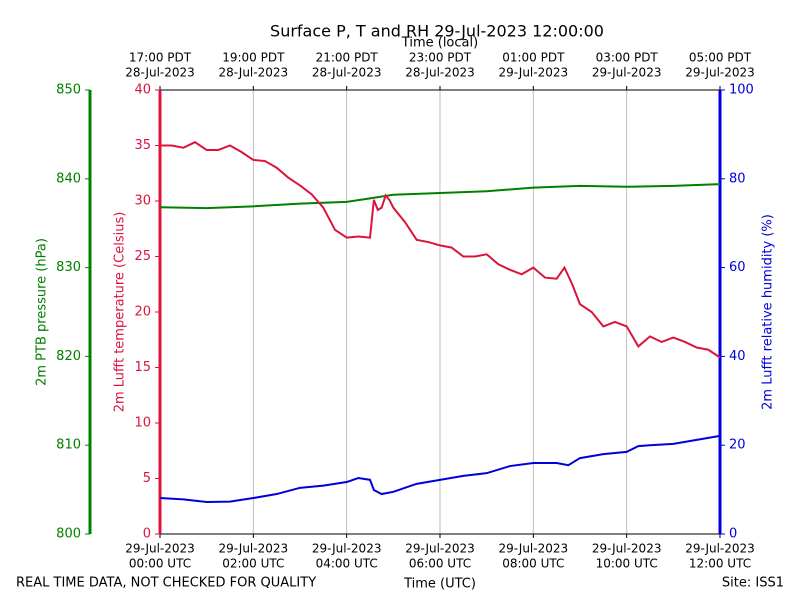 The width and height of the screenshot is (800, 600). What do you see at coordinates (440, 564) in the screenshot?
I see `x-tick-label: 06:00 UTC` at bounding box center [440, 564].